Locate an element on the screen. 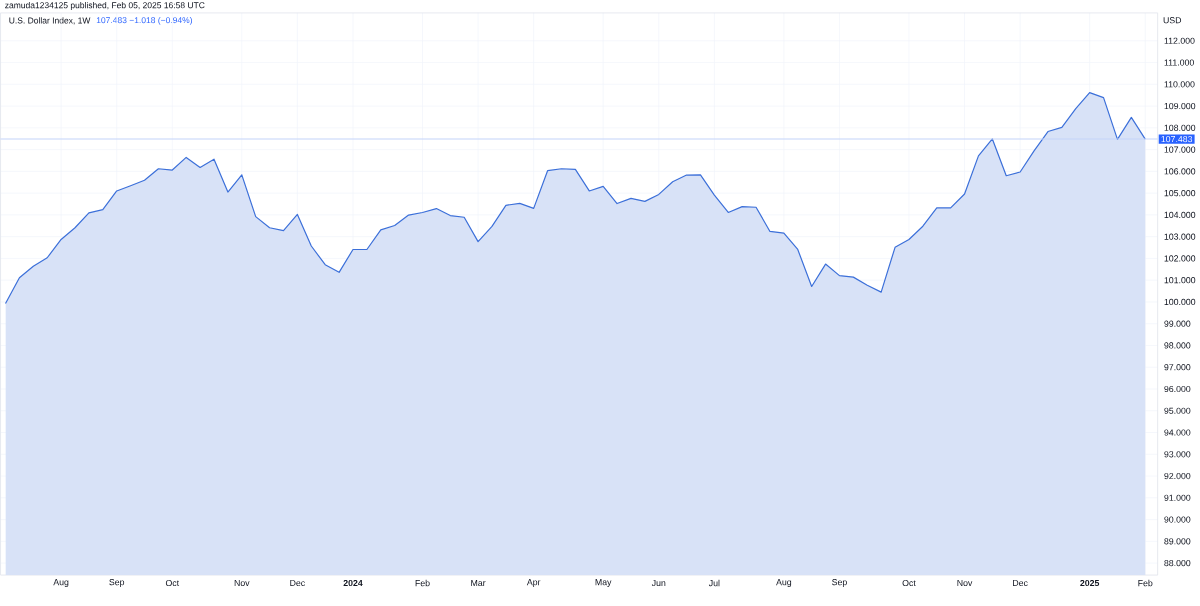  y-tick-label: 91.000 is located at coordinates (1177, 497).